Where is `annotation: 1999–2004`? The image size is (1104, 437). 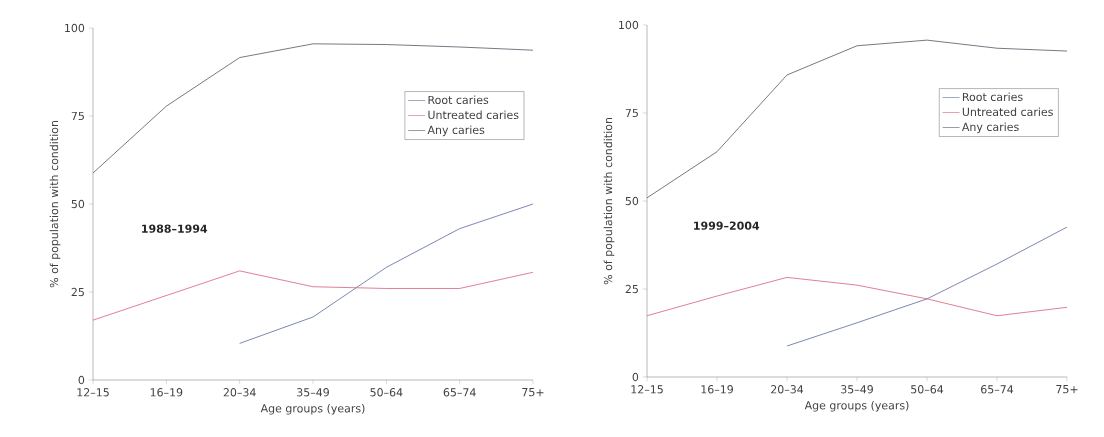 annotation: 1999–2004 is located at coordinates (727, 225).